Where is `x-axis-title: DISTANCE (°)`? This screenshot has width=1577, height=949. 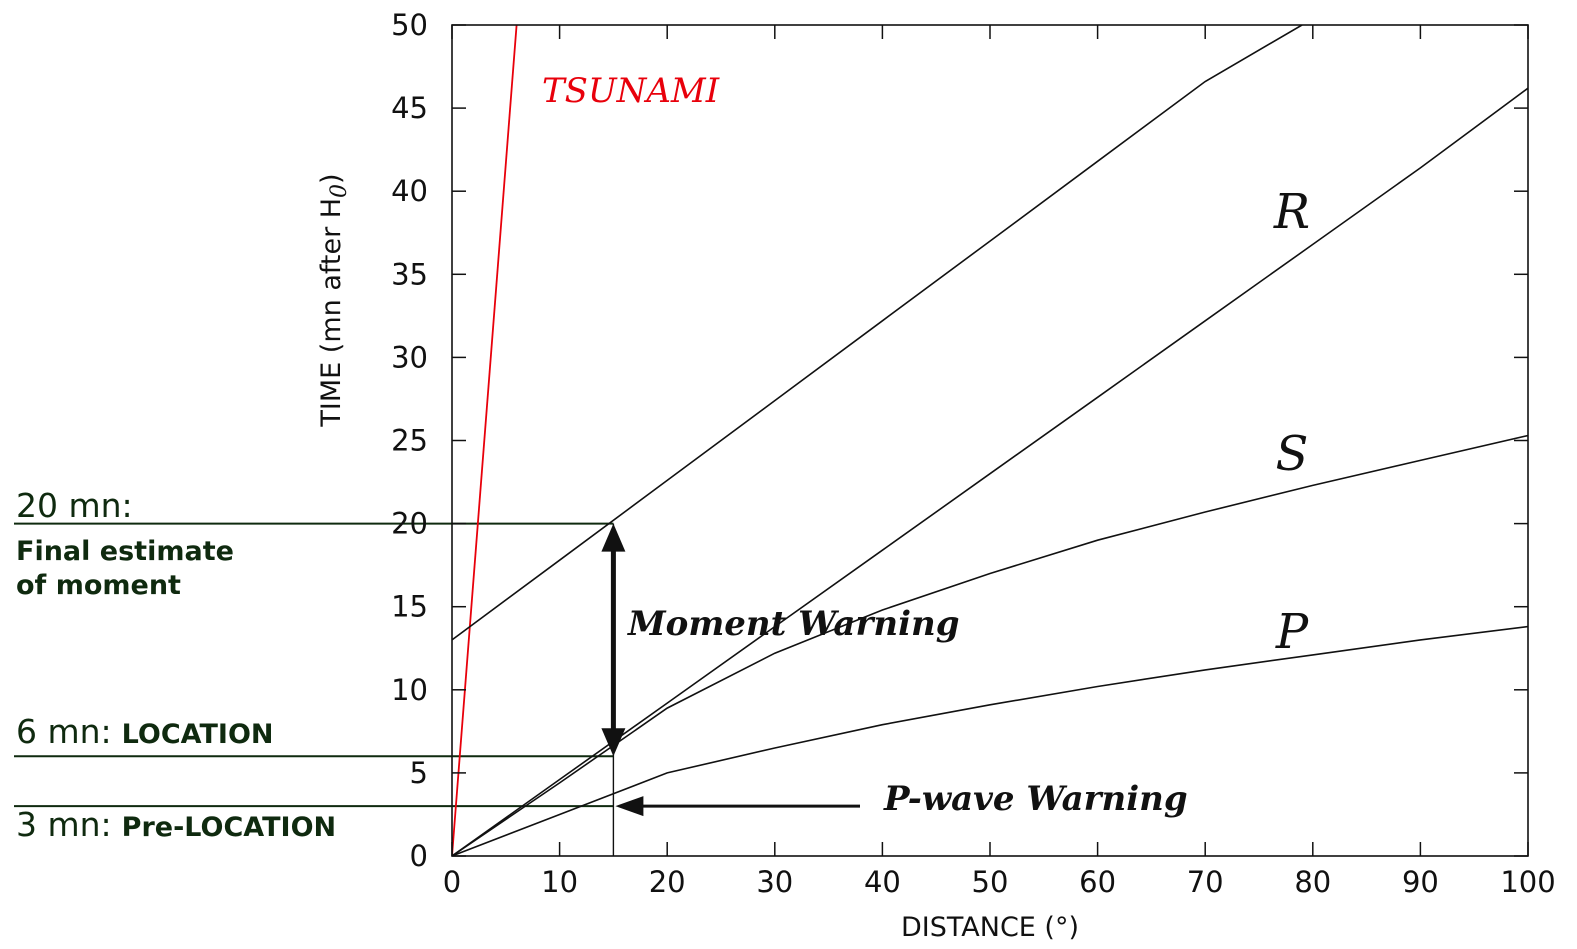 x-axis-title: DISTANCE (°) is located at coordinates (990, 927).